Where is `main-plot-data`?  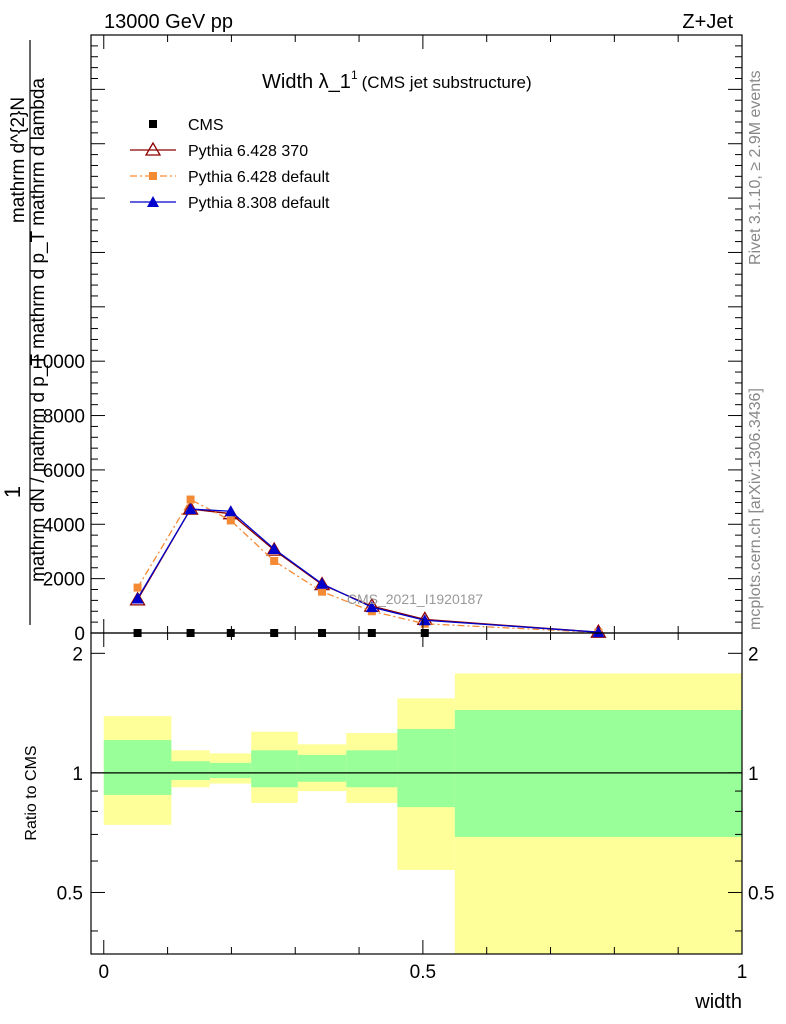
main-plot-data is located at coordinates (368, 566).